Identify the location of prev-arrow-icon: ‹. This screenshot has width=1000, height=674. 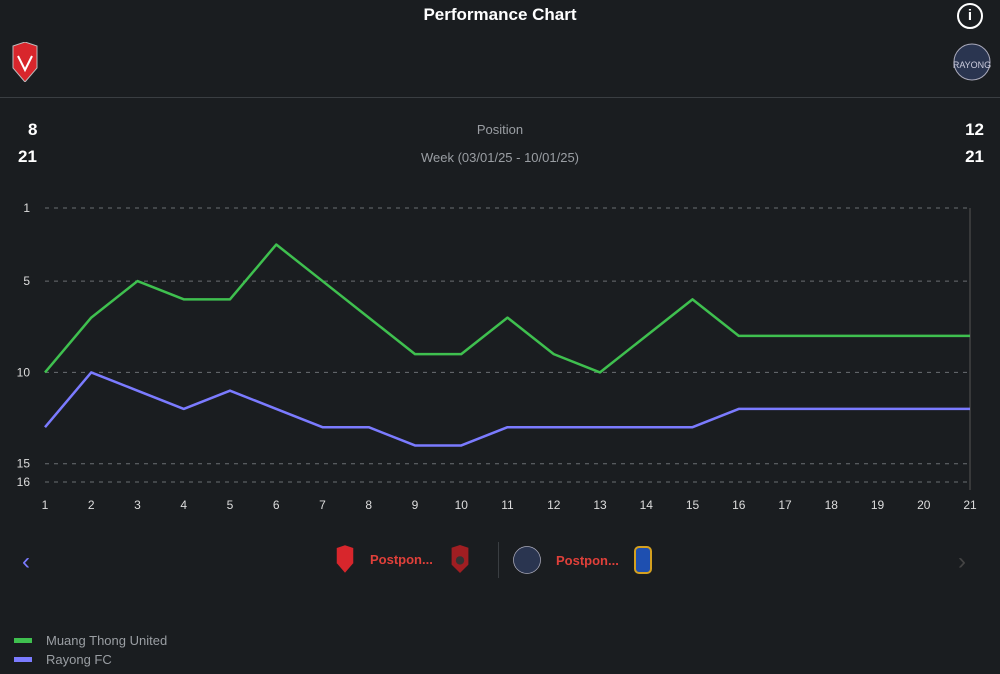
(26, 561).